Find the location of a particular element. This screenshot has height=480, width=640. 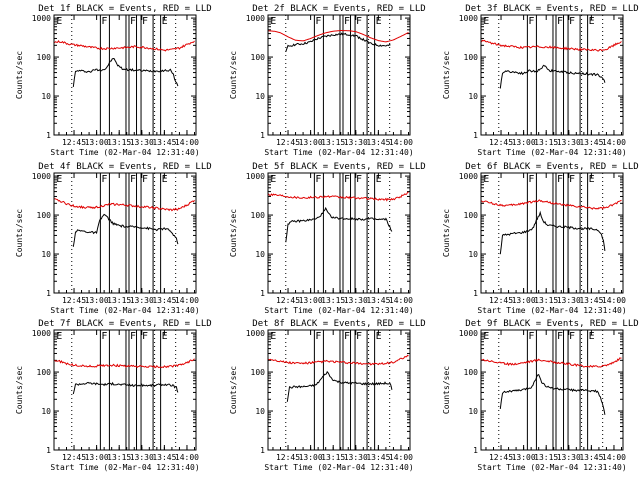

panel-title: Det 6f BLACK = Events, RED = LLD is located at coordinates (551, 167).